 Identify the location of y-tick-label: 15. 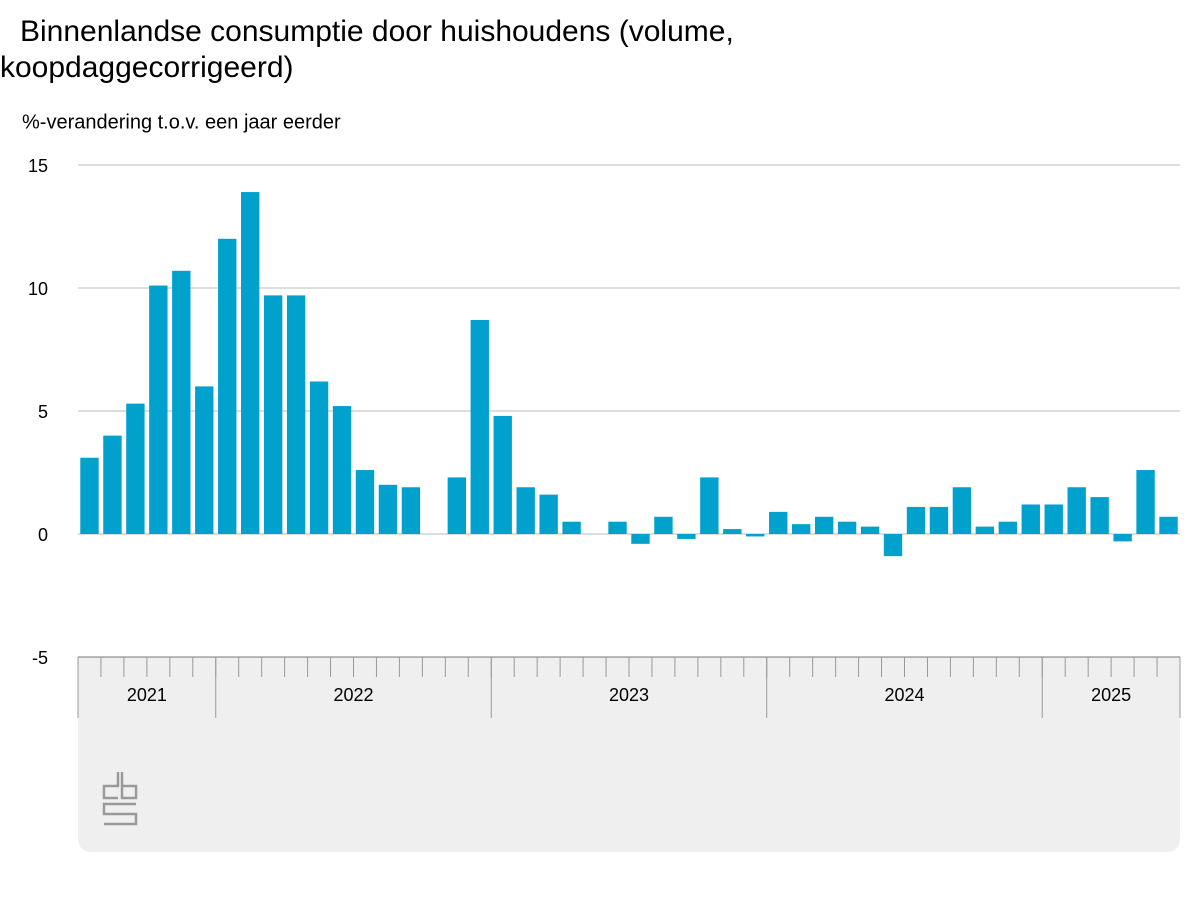
(38, 166).